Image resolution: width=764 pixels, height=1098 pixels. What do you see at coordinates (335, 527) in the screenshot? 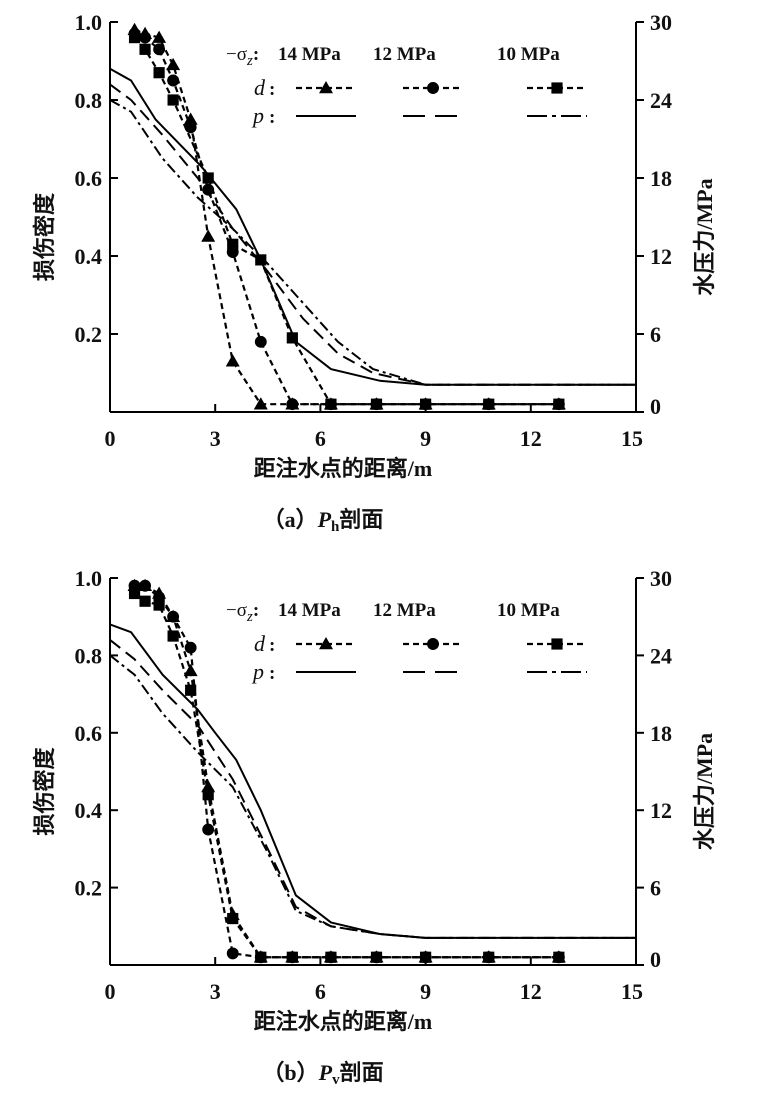
I see `caption-sub: h` at bounding box center [335, 527].